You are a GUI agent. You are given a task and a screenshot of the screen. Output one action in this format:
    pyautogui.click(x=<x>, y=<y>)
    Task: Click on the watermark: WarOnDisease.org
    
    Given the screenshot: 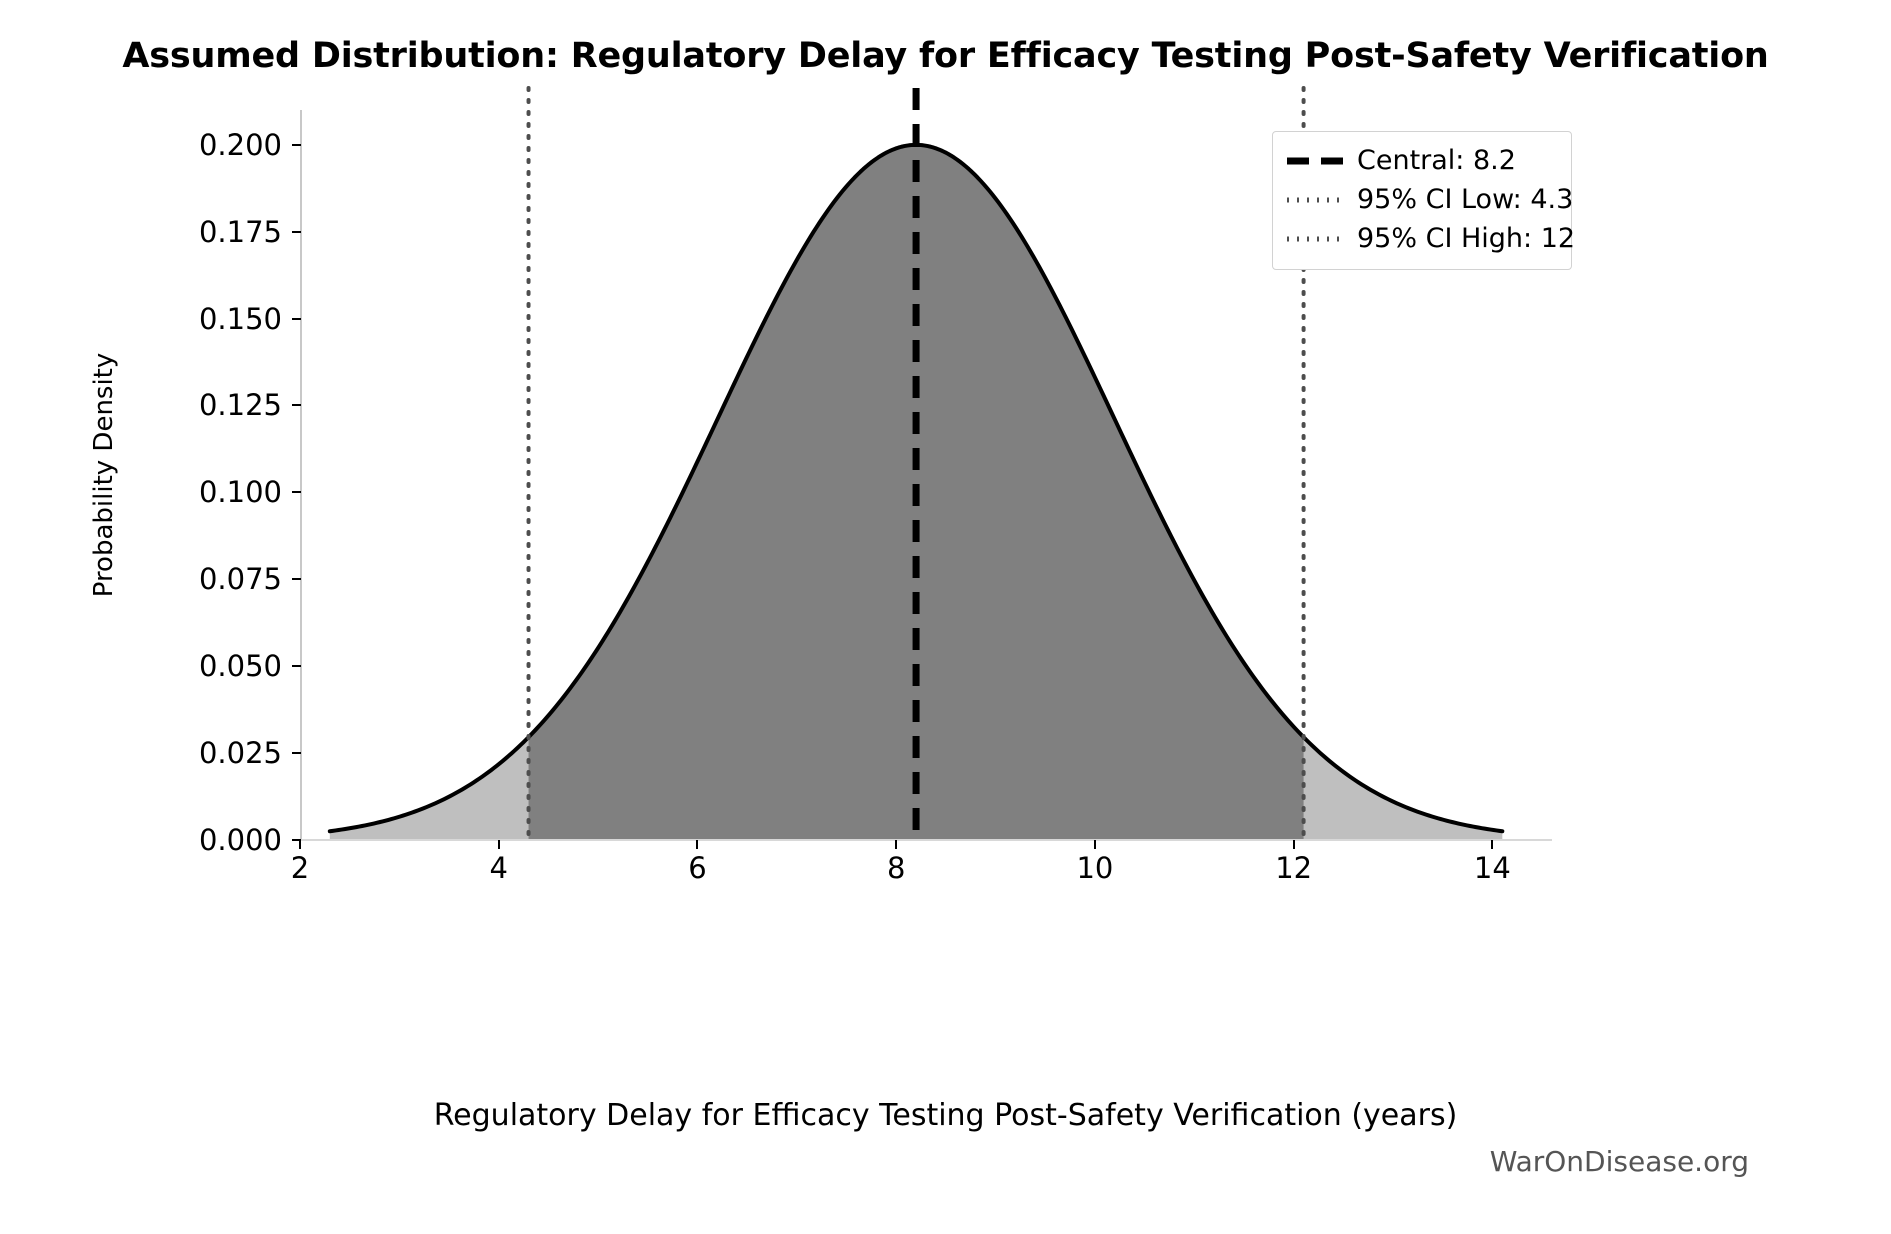 What is the action you would take?
    pyautogui.click(x=1619, y=1161)
    